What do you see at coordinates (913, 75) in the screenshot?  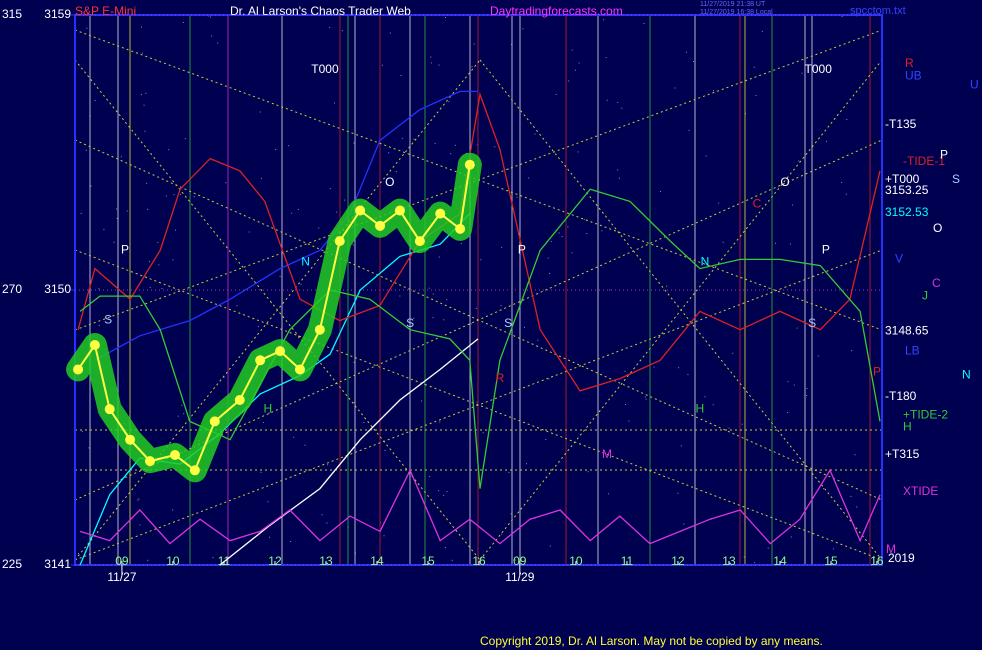 I see `level-label: UB` at bounding box center [913, 75].